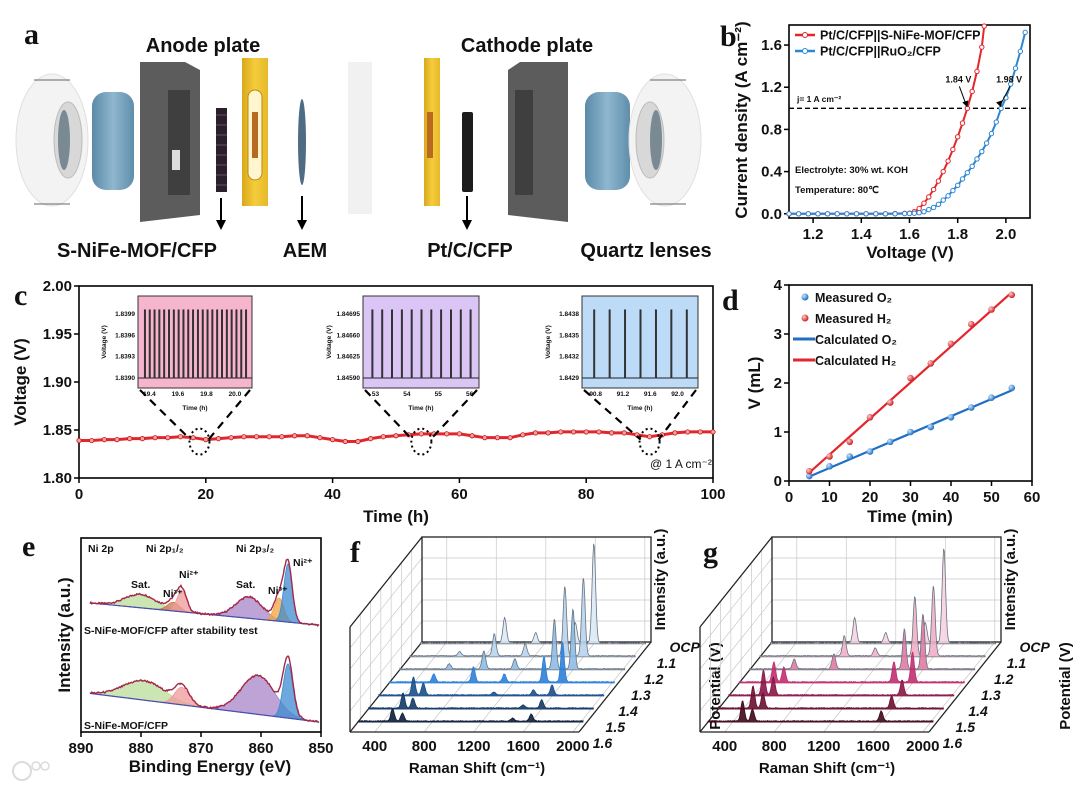 Image resolution: width=1080 pixels, height=787 pixels. Describe the element at coordinates (221, 150) in the screenshot. I see `s-nife-mof-cfp-electrode` at that location.